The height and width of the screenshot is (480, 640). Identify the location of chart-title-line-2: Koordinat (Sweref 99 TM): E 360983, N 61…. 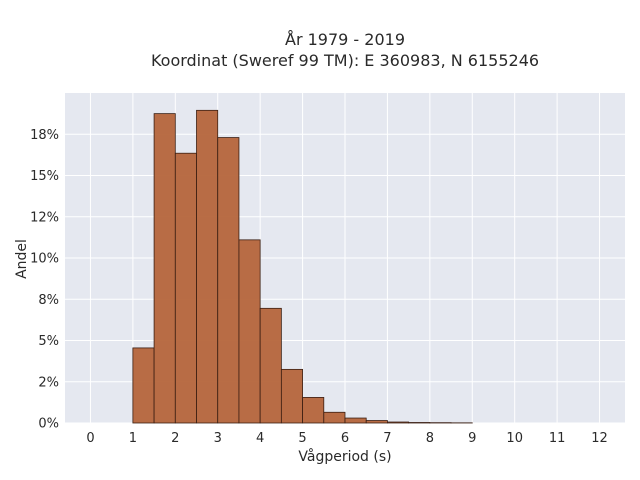
(345, 60).